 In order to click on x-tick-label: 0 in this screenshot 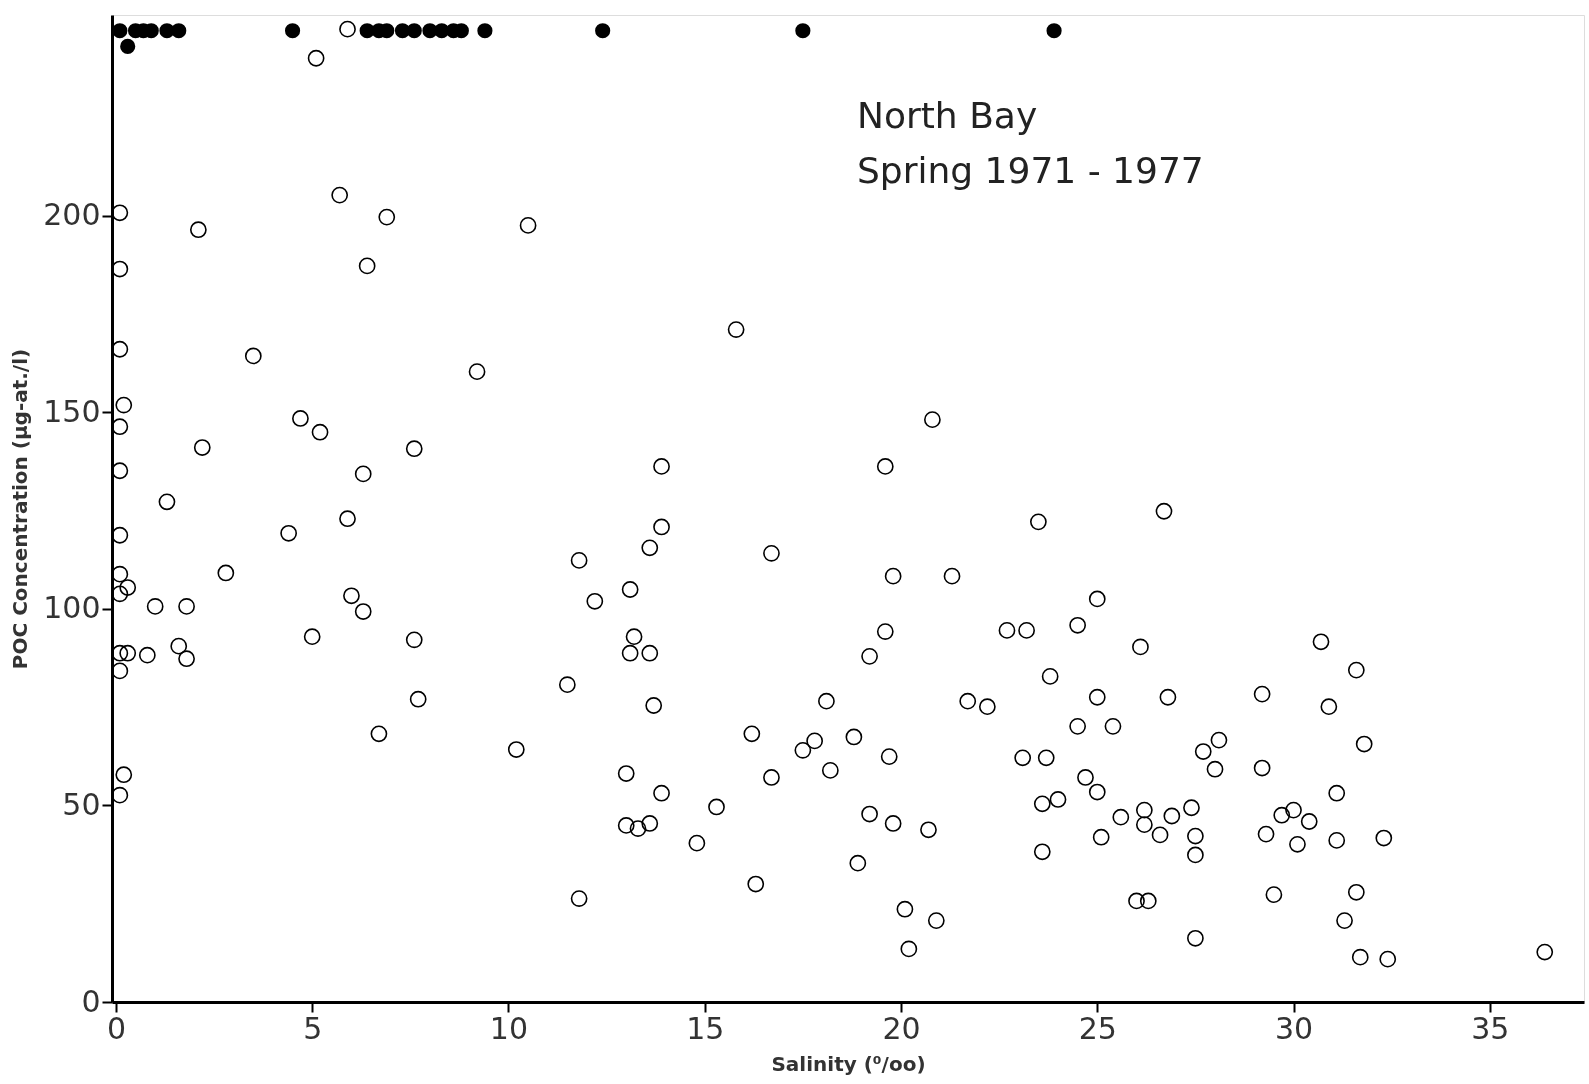, I will do `click(116, 1028)`.